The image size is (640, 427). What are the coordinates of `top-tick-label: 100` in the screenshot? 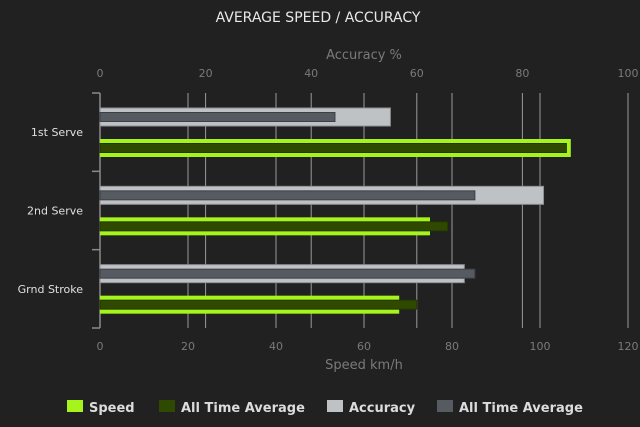 It's located at (628, 73).